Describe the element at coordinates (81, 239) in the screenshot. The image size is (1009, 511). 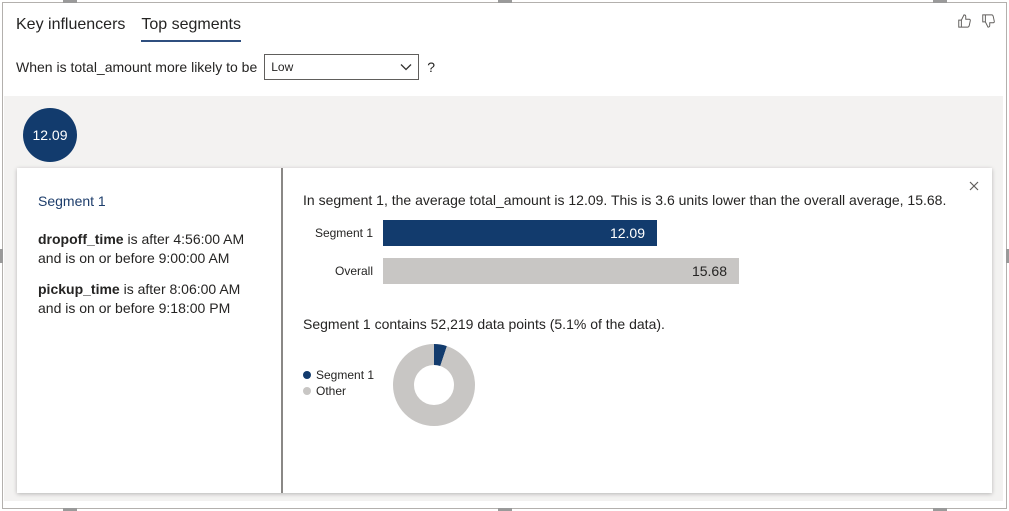
I see `condition-field: dropoff_time` at that location.